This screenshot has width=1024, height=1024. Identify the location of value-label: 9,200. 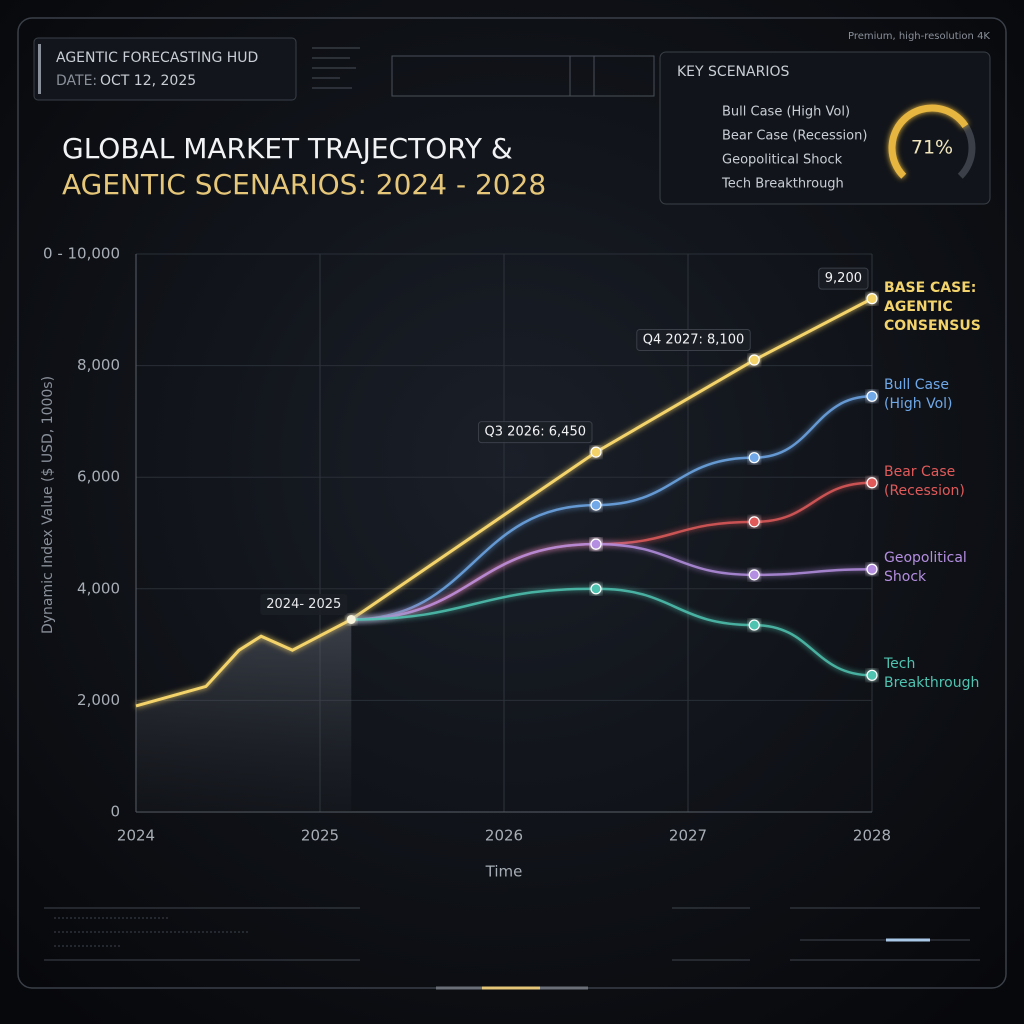
(843, 278).